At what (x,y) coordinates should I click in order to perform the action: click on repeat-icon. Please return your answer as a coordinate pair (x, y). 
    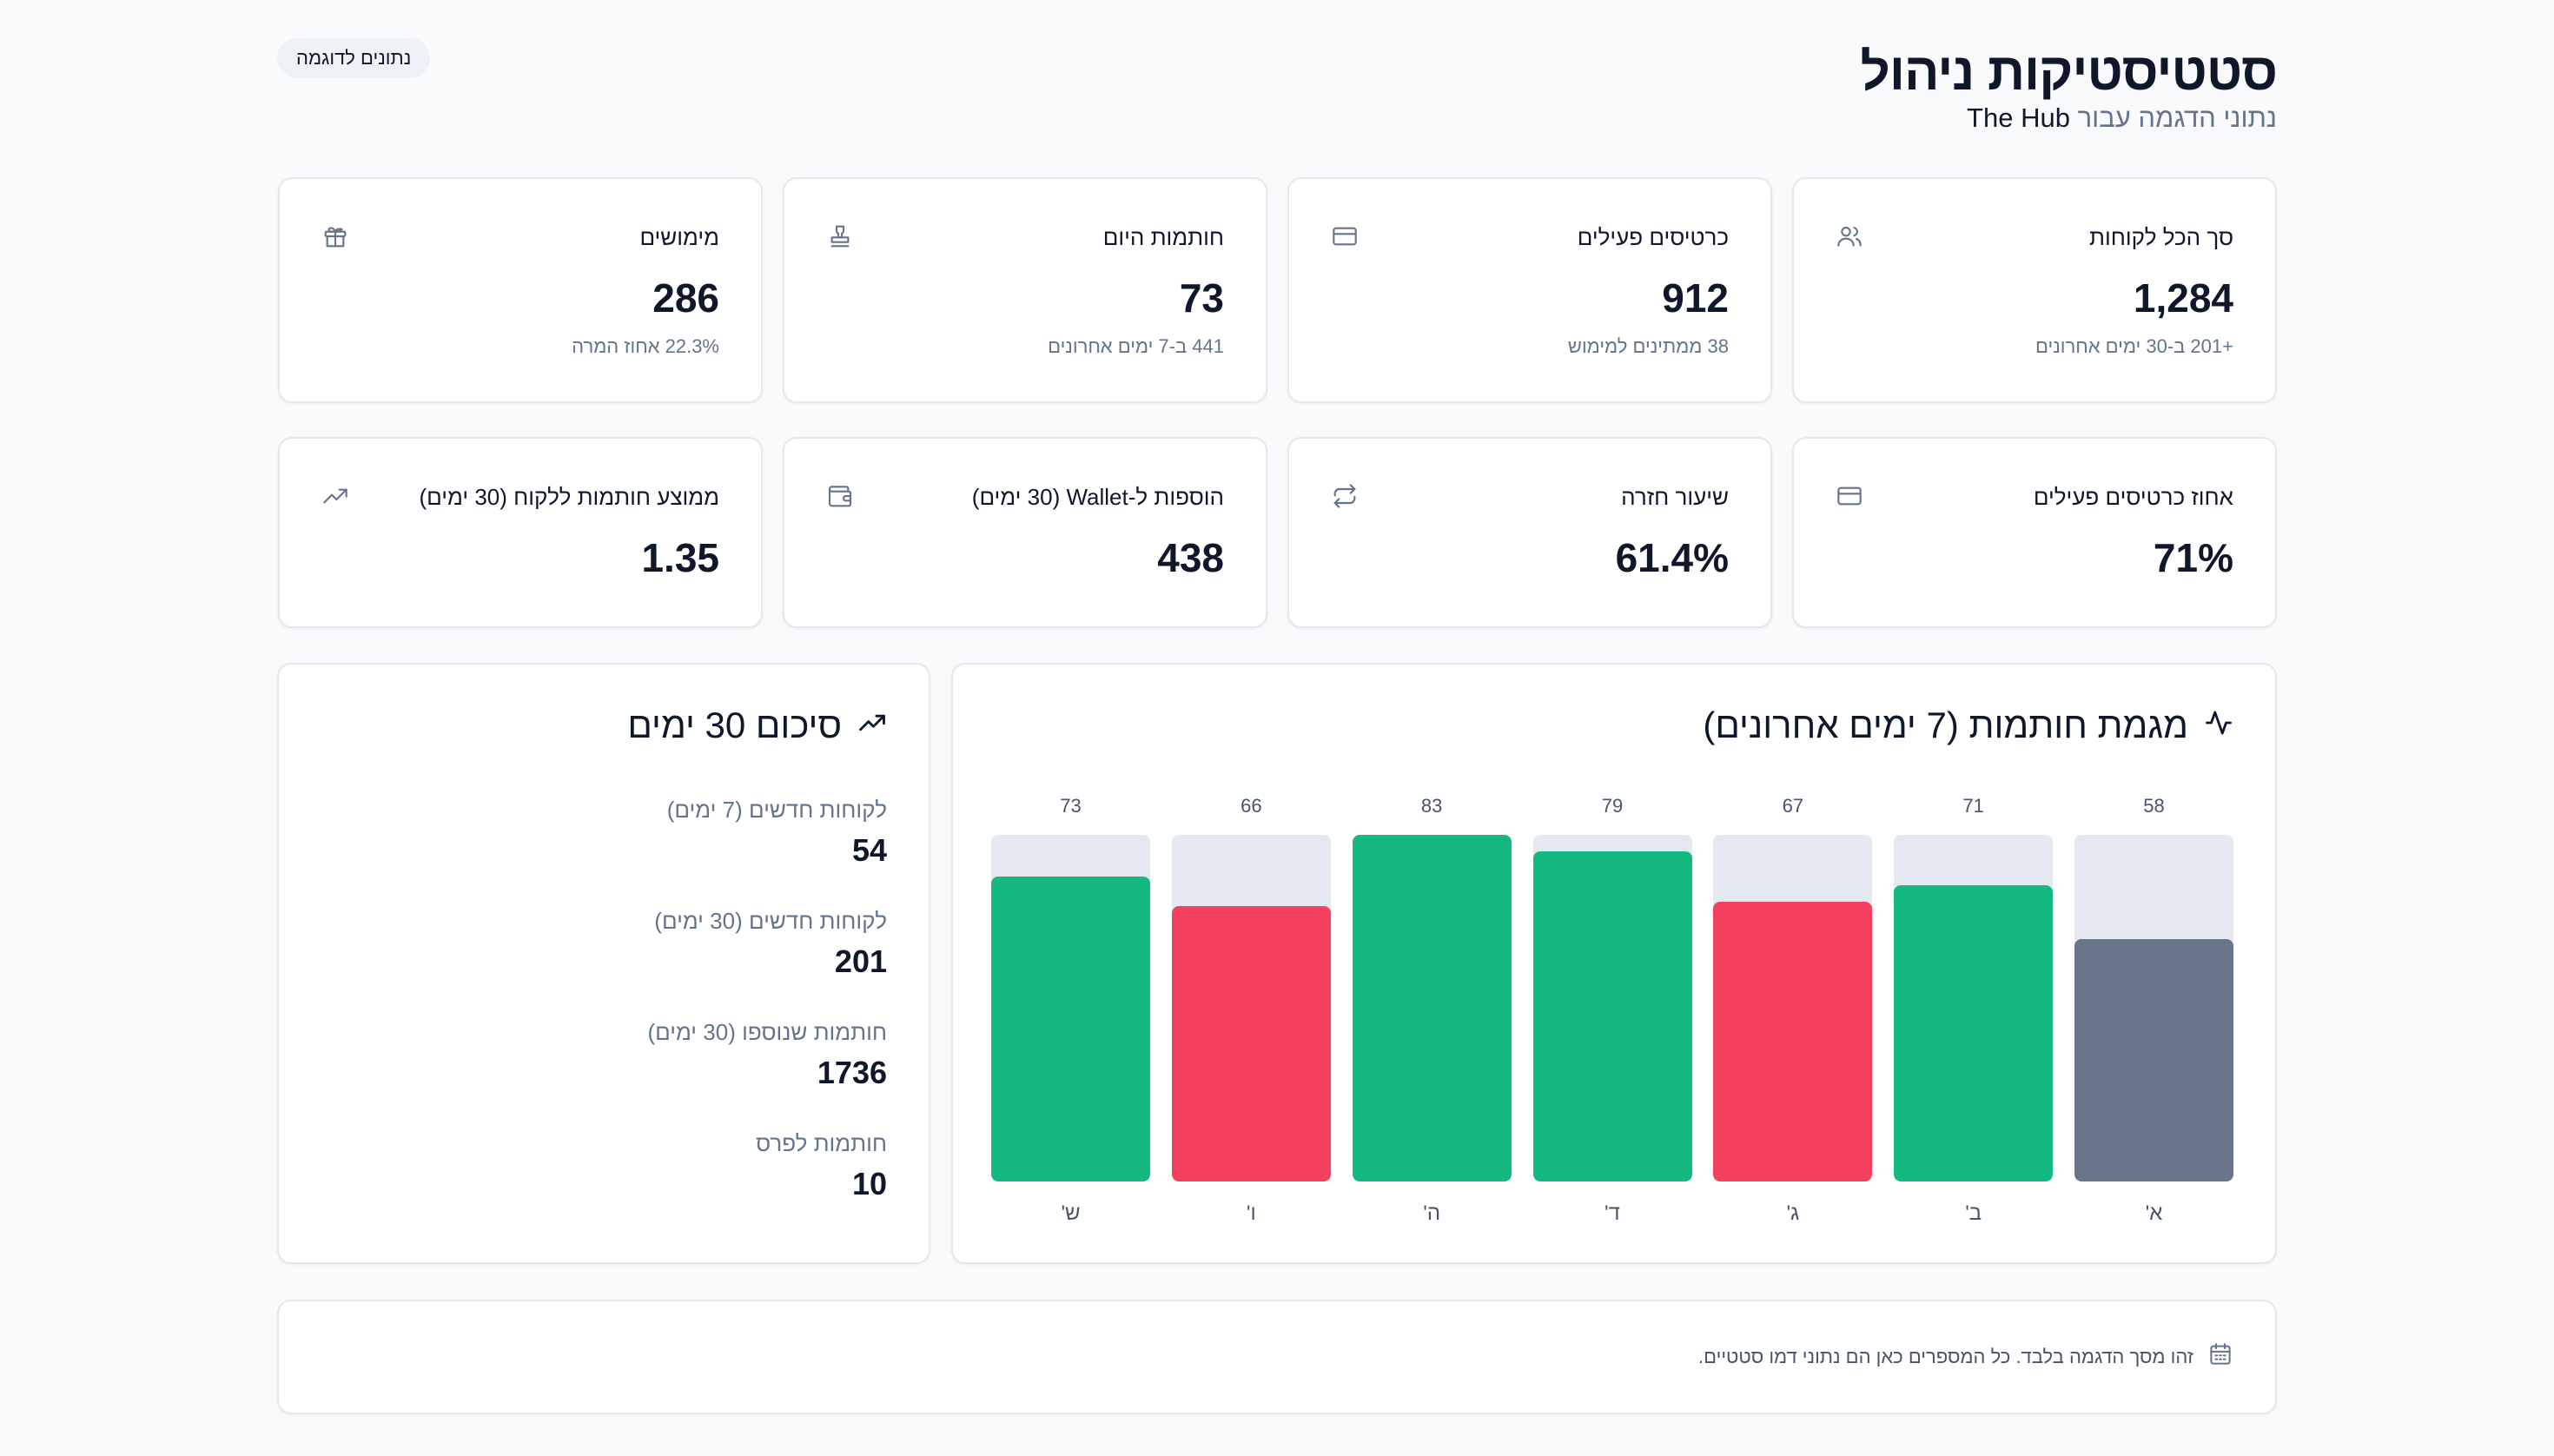
    Looking at the image, I should click on (1345, 496).